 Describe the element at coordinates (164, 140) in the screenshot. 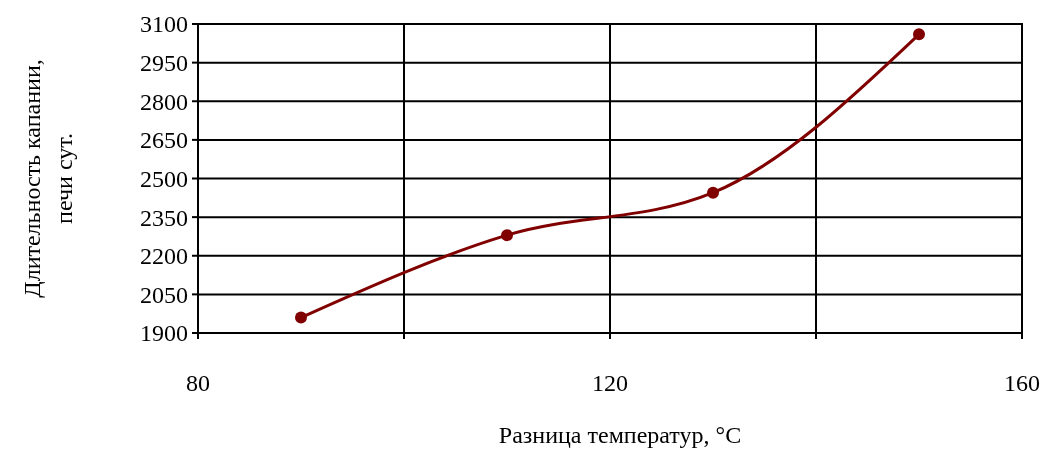

I see `y-tick-label: 2650` at that location.